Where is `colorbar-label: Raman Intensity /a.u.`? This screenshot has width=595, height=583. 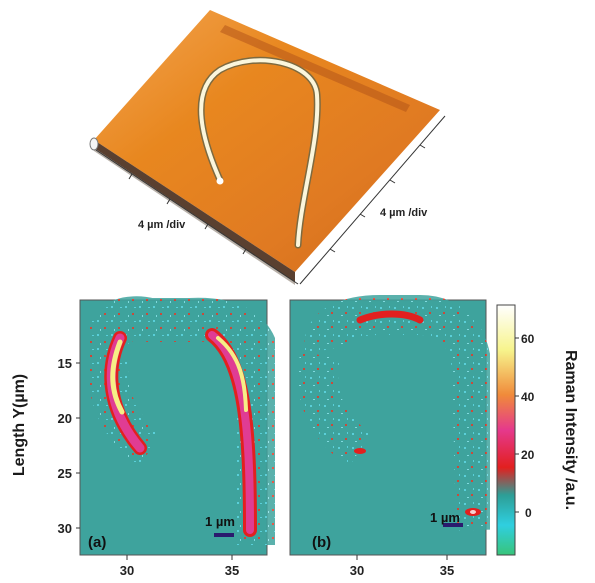 colorbar-label: Raman Intensity /a.u. is located at coordinates (571, 430).